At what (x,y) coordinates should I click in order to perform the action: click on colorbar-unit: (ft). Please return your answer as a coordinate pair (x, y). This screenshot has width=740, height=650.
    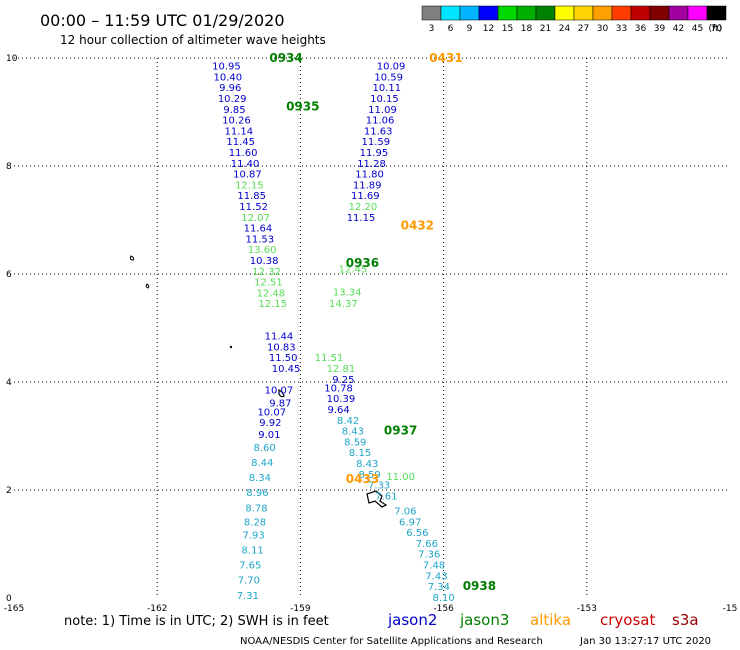
    Looking at the image, I should click on (715, 29).